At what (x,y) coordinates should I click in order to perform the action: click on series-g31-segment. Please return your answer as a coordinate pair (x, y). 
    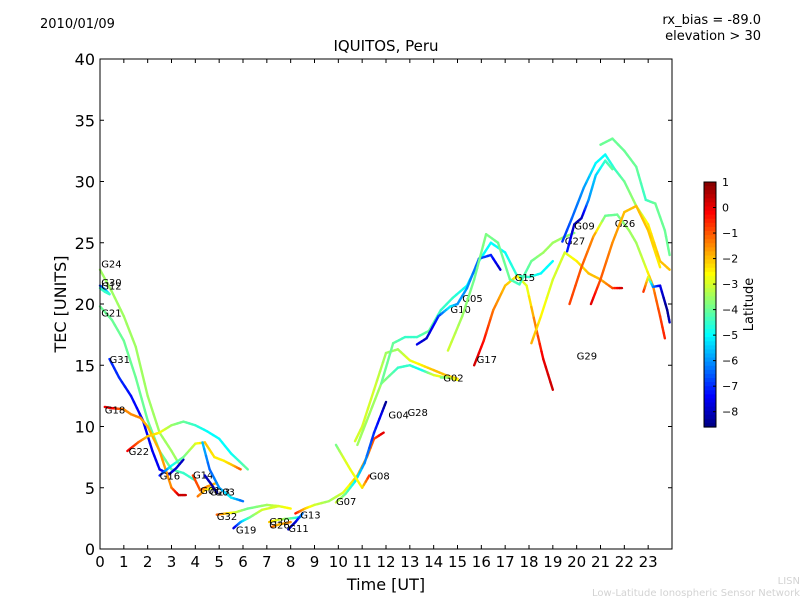
    Looking at the image, I should click on (182, 460).